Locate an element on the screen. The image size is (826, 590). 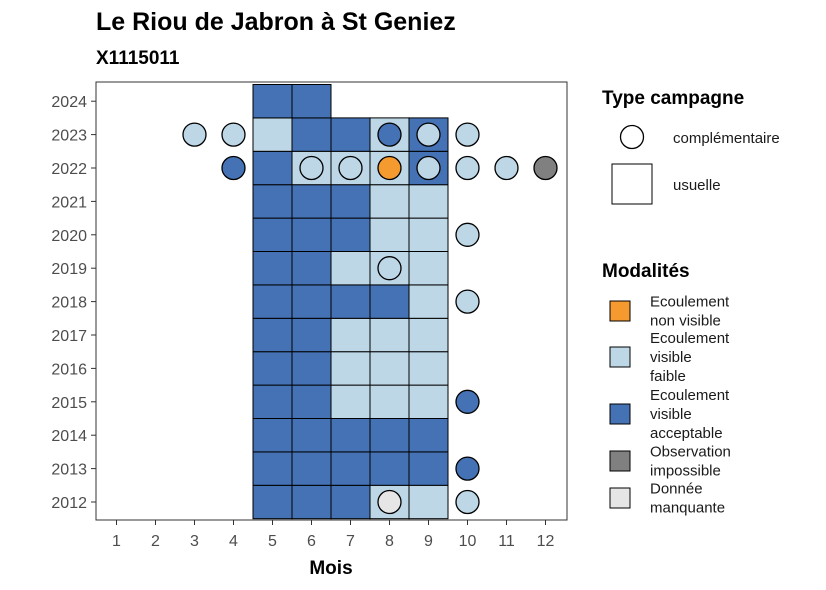
y-tick-label-2021: 2021 is located at coordinates (69, 202).